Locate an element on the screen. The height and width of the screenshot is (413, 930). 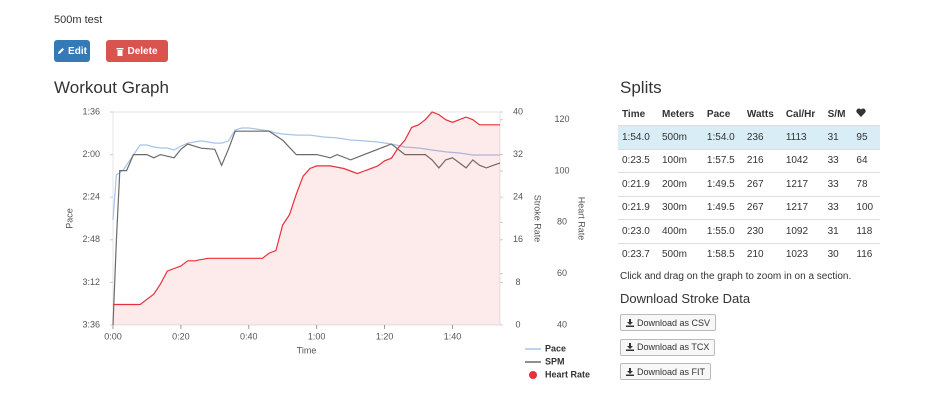
y-tick-label: 2:48 is located at coordinates (91, 239).